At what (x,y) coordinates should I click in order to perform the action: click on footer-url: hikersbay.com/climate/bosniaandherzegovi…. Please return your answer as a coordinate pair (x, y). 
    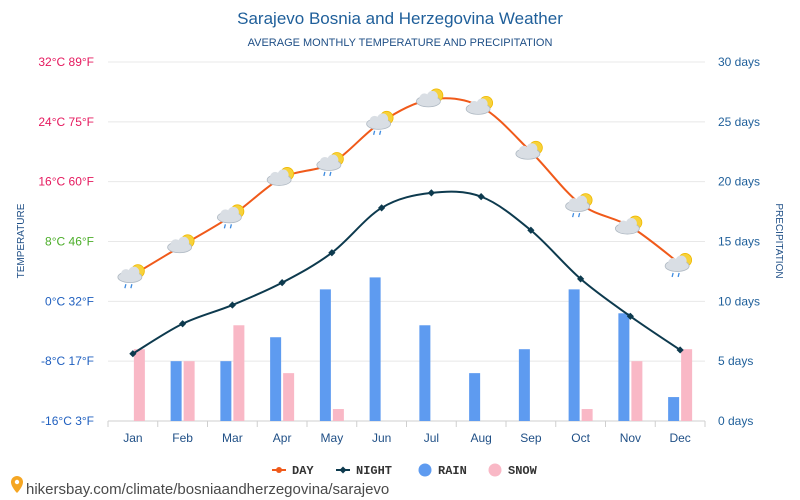
    Looking at the image, I should click on (207, 489).